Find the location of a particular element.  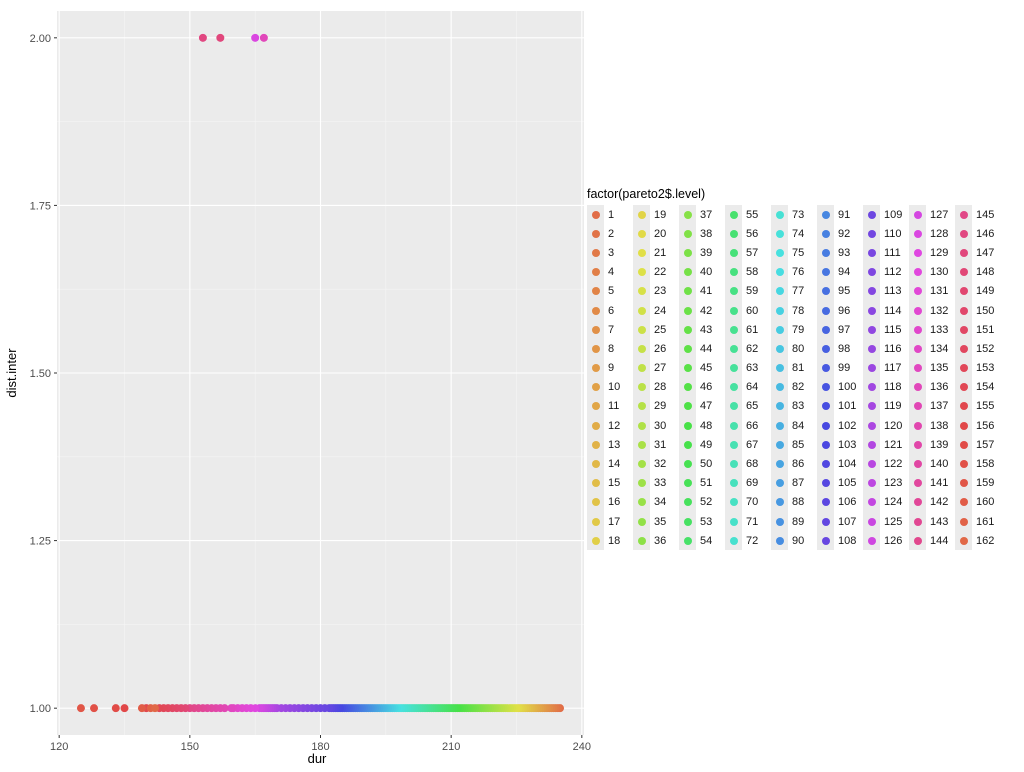

legend-label: 2 is located at coordinates (611, 233).